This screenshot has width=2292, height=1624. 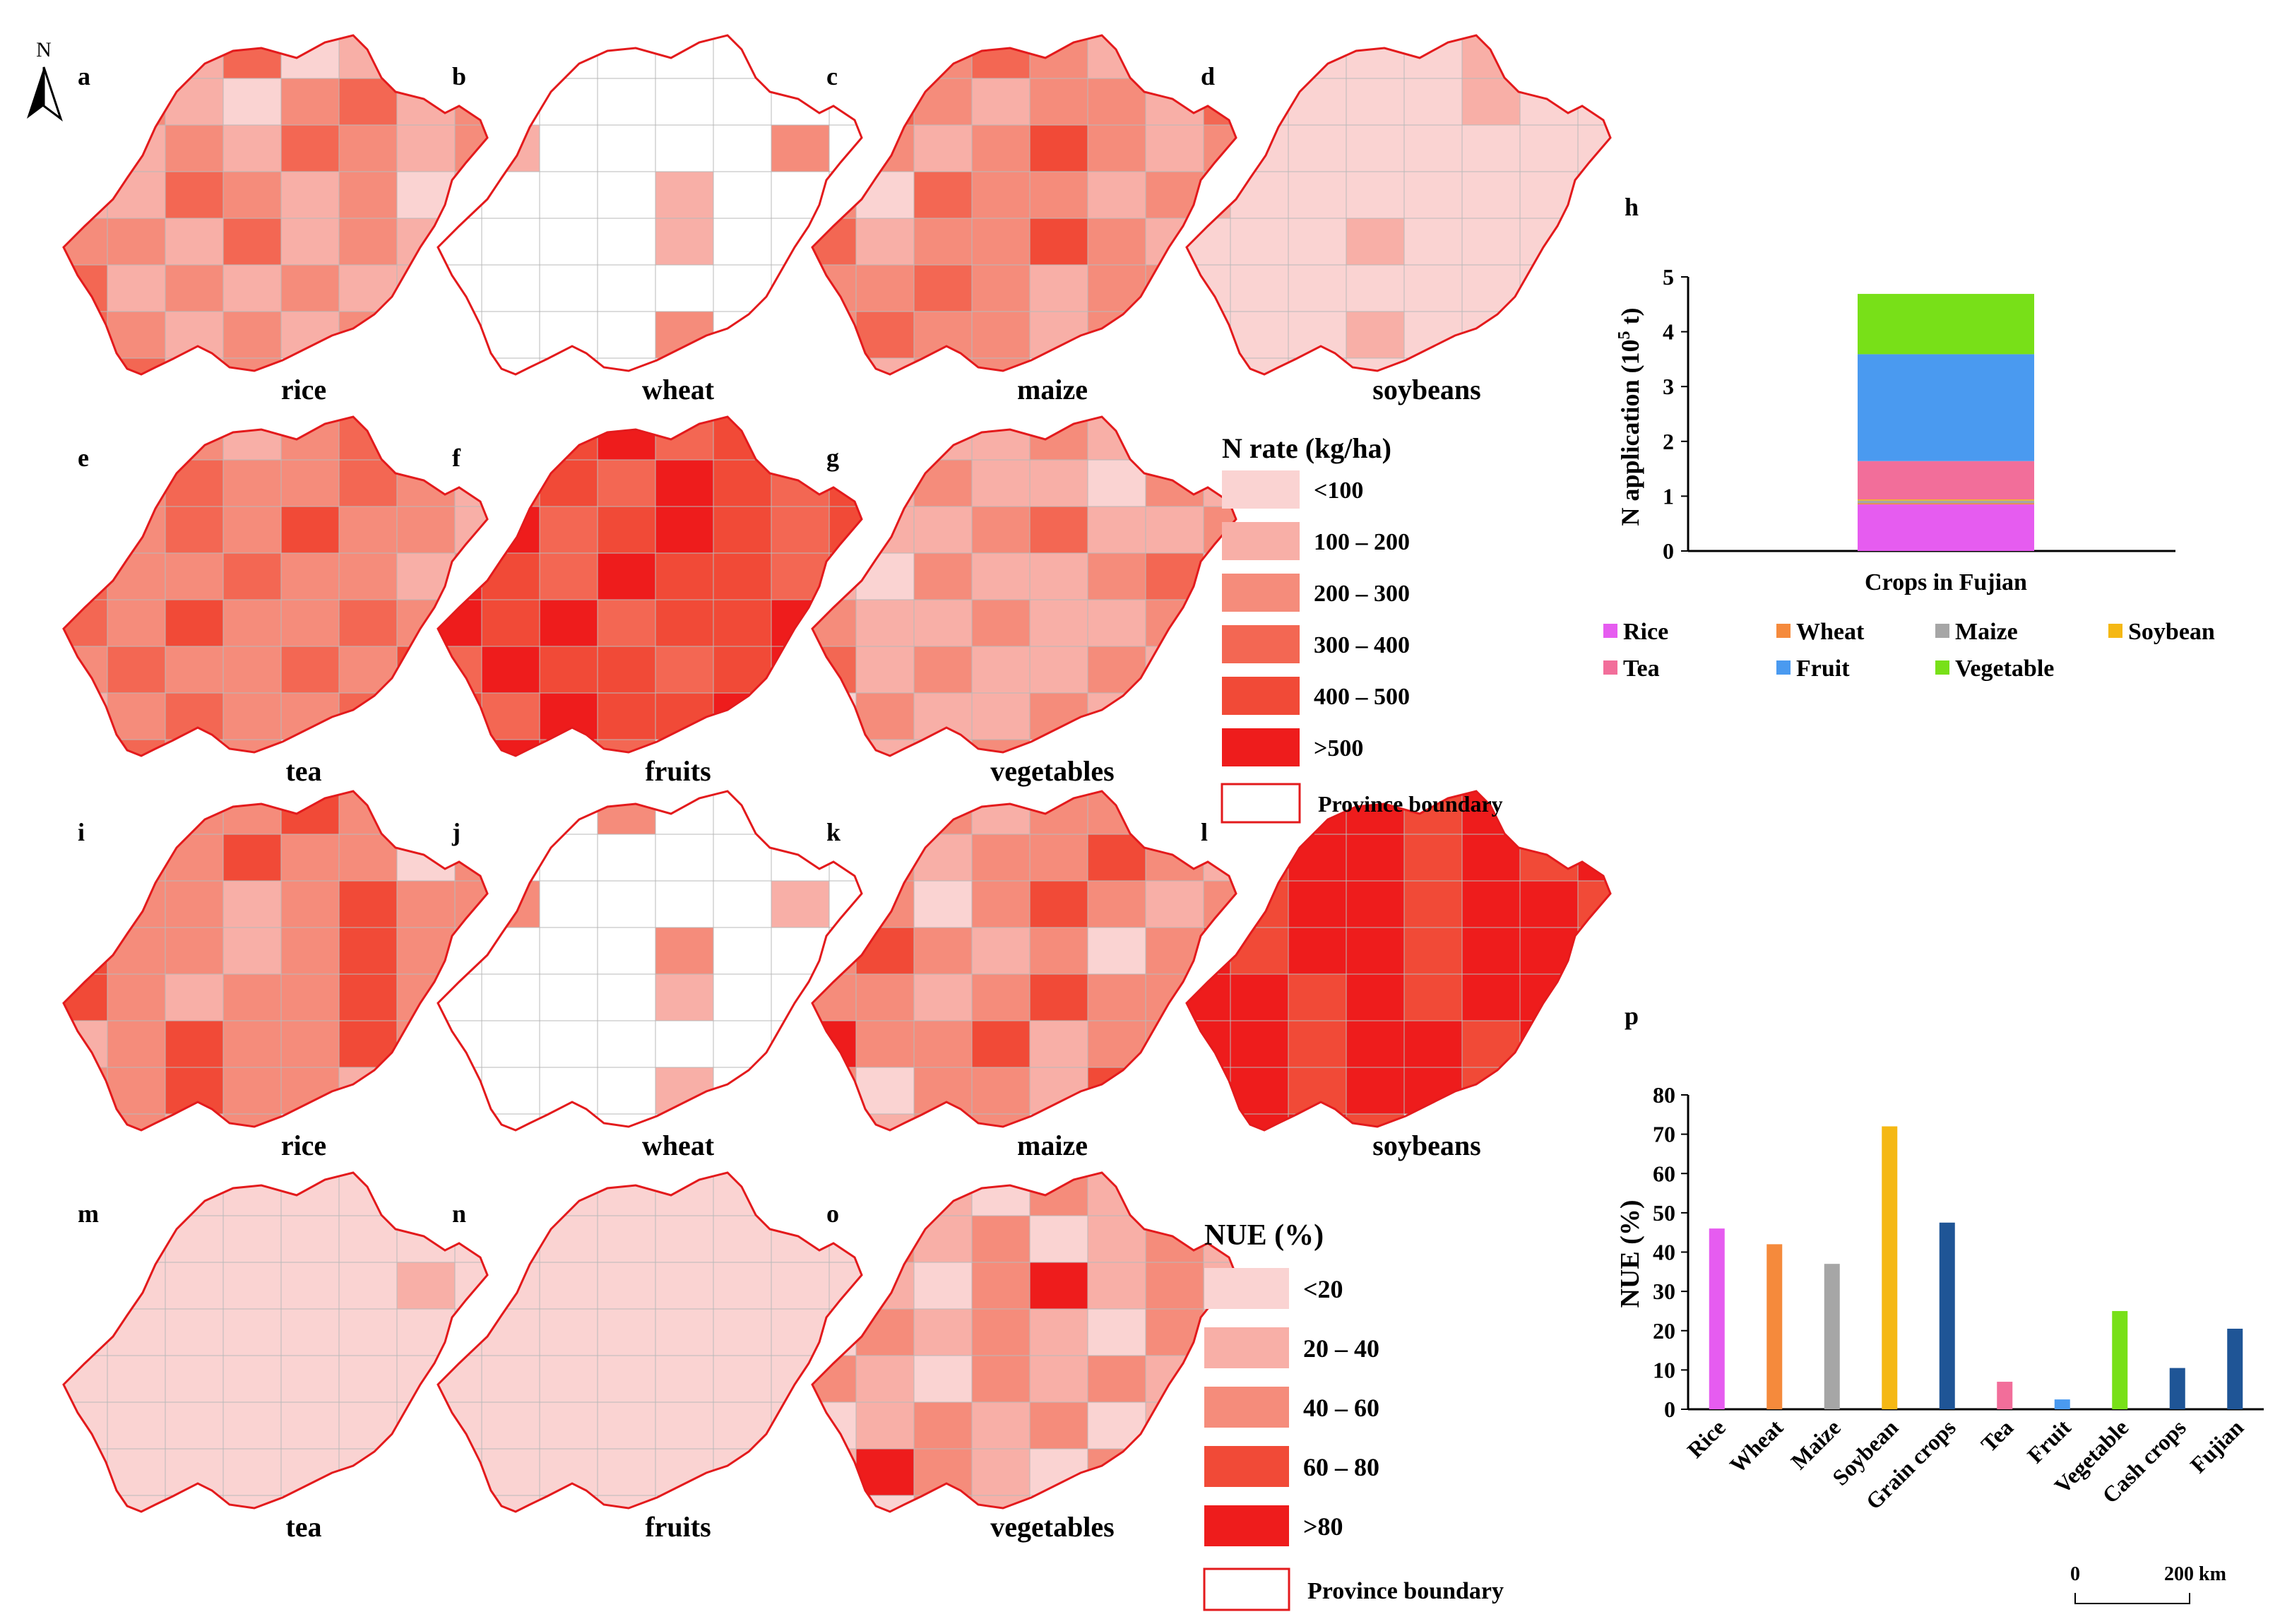 What do you see at coordinates (1946, 504) in the screenshot?
I see `chart-h-segment-wheat` at bounding box center [1946, 504].